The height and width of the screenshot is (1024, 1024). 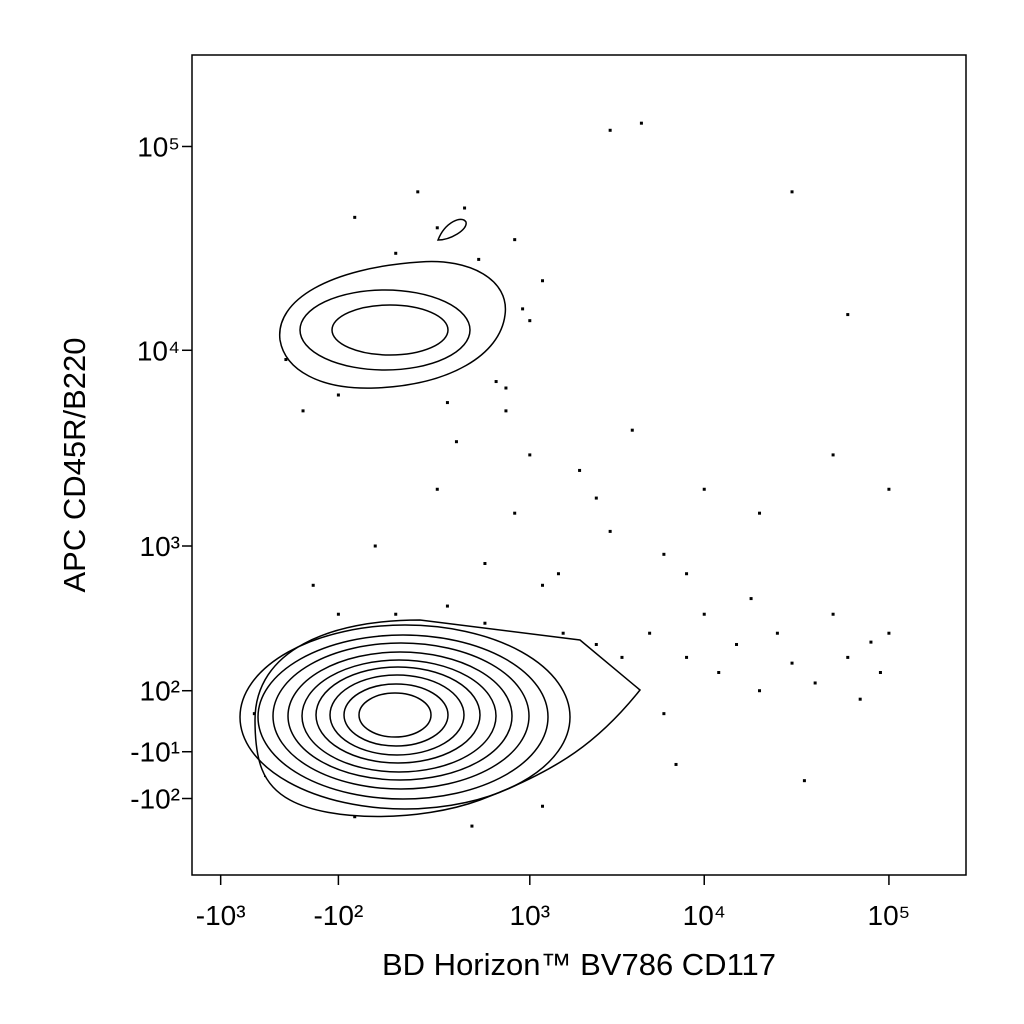 I want to click on y-tick-label: 10², so click(x=160, y=691).